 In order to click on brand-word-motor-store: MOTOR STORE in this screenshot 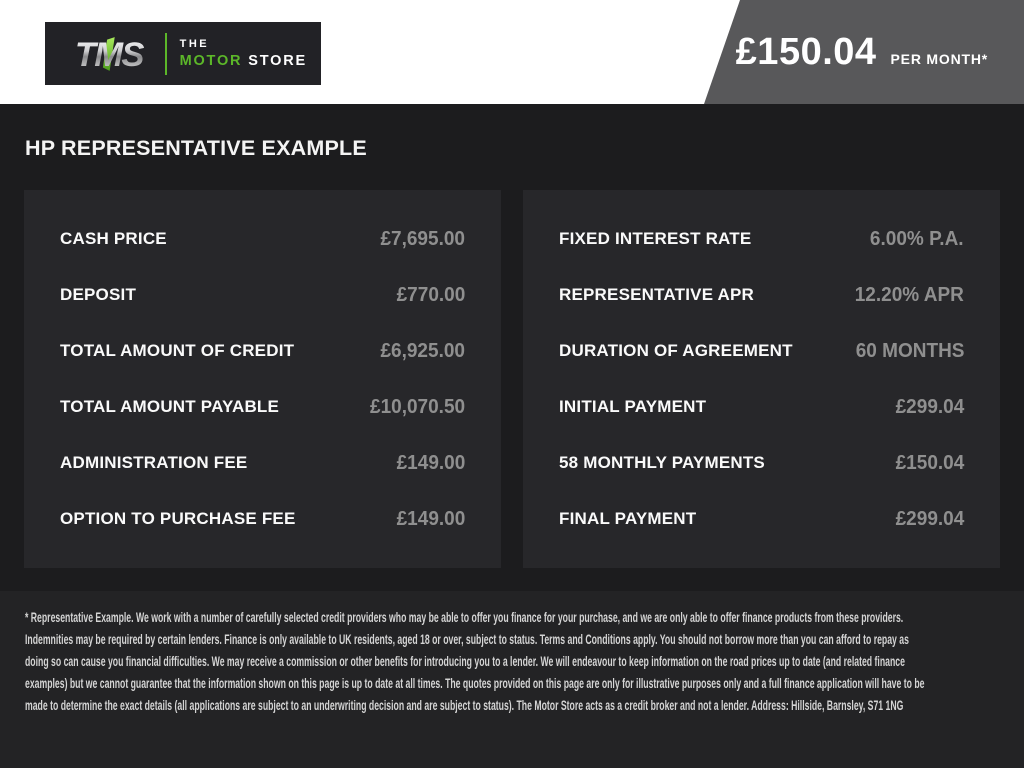, I will do `click(243, 61)`.